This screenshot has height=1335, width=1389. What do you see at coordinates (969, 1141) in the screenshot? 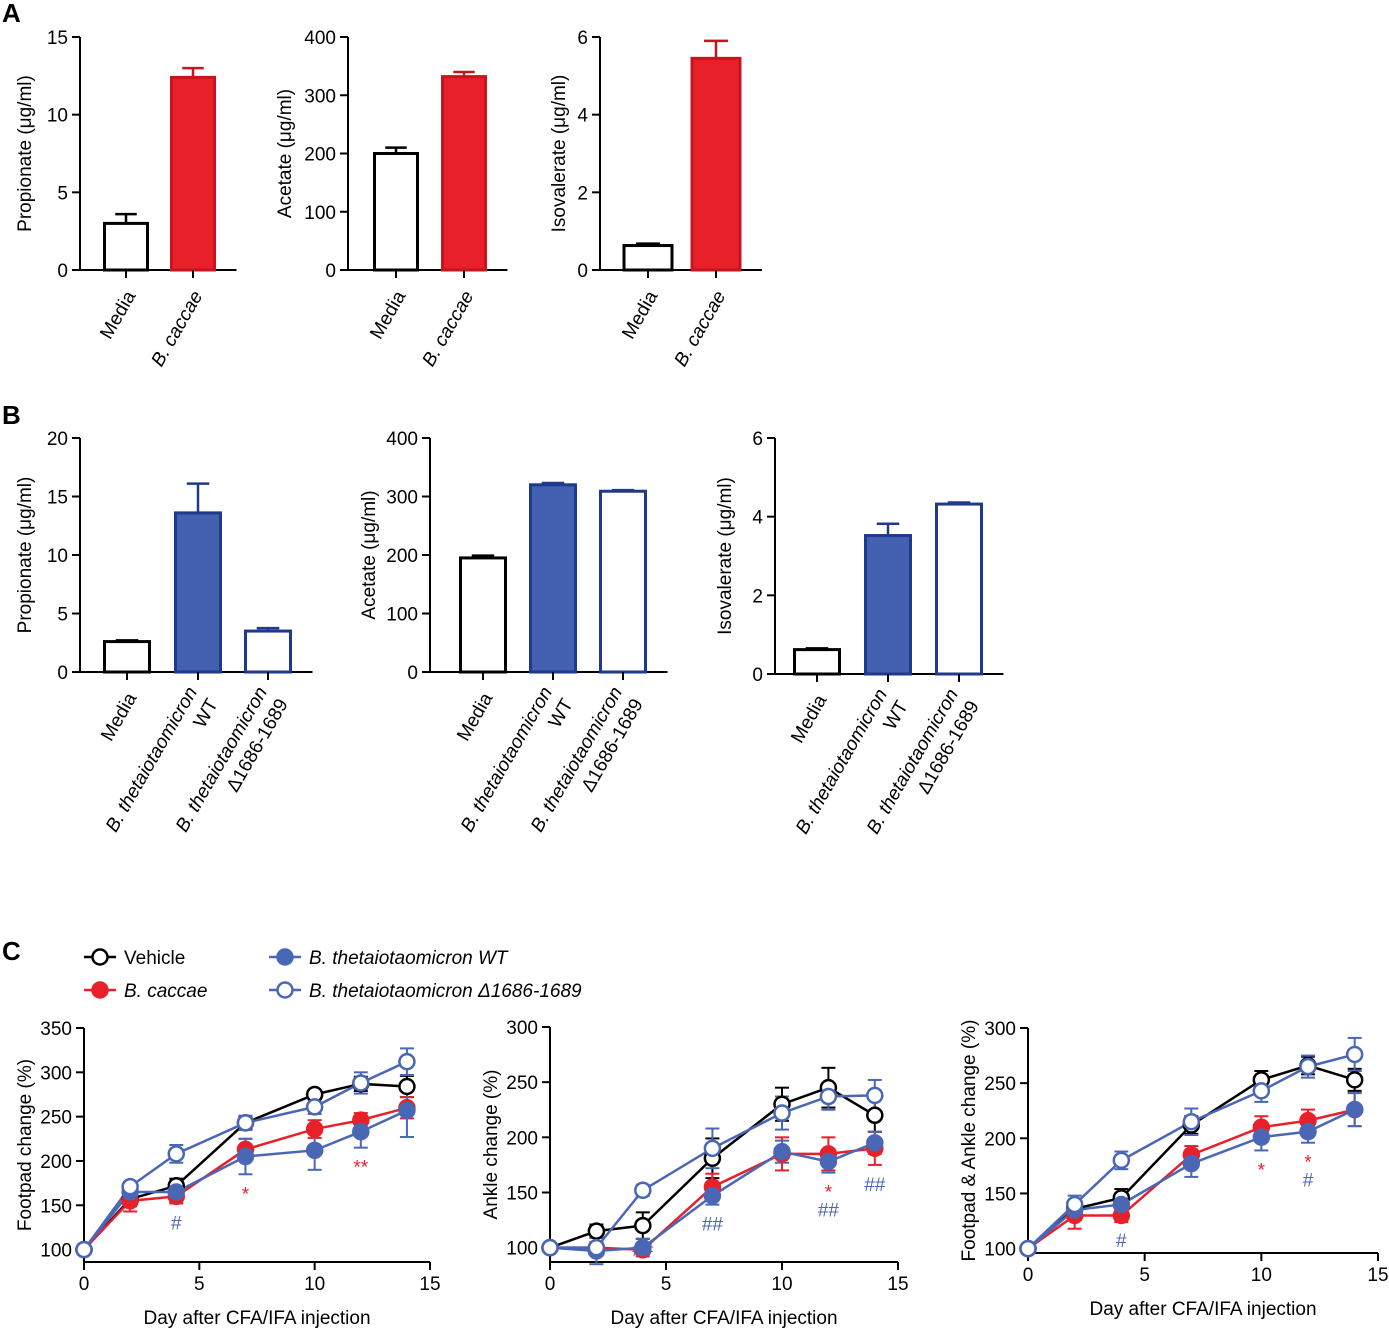
I see `y-axis-label: Footpad & Ankle change (%)` at bounding box center [969, 1141].